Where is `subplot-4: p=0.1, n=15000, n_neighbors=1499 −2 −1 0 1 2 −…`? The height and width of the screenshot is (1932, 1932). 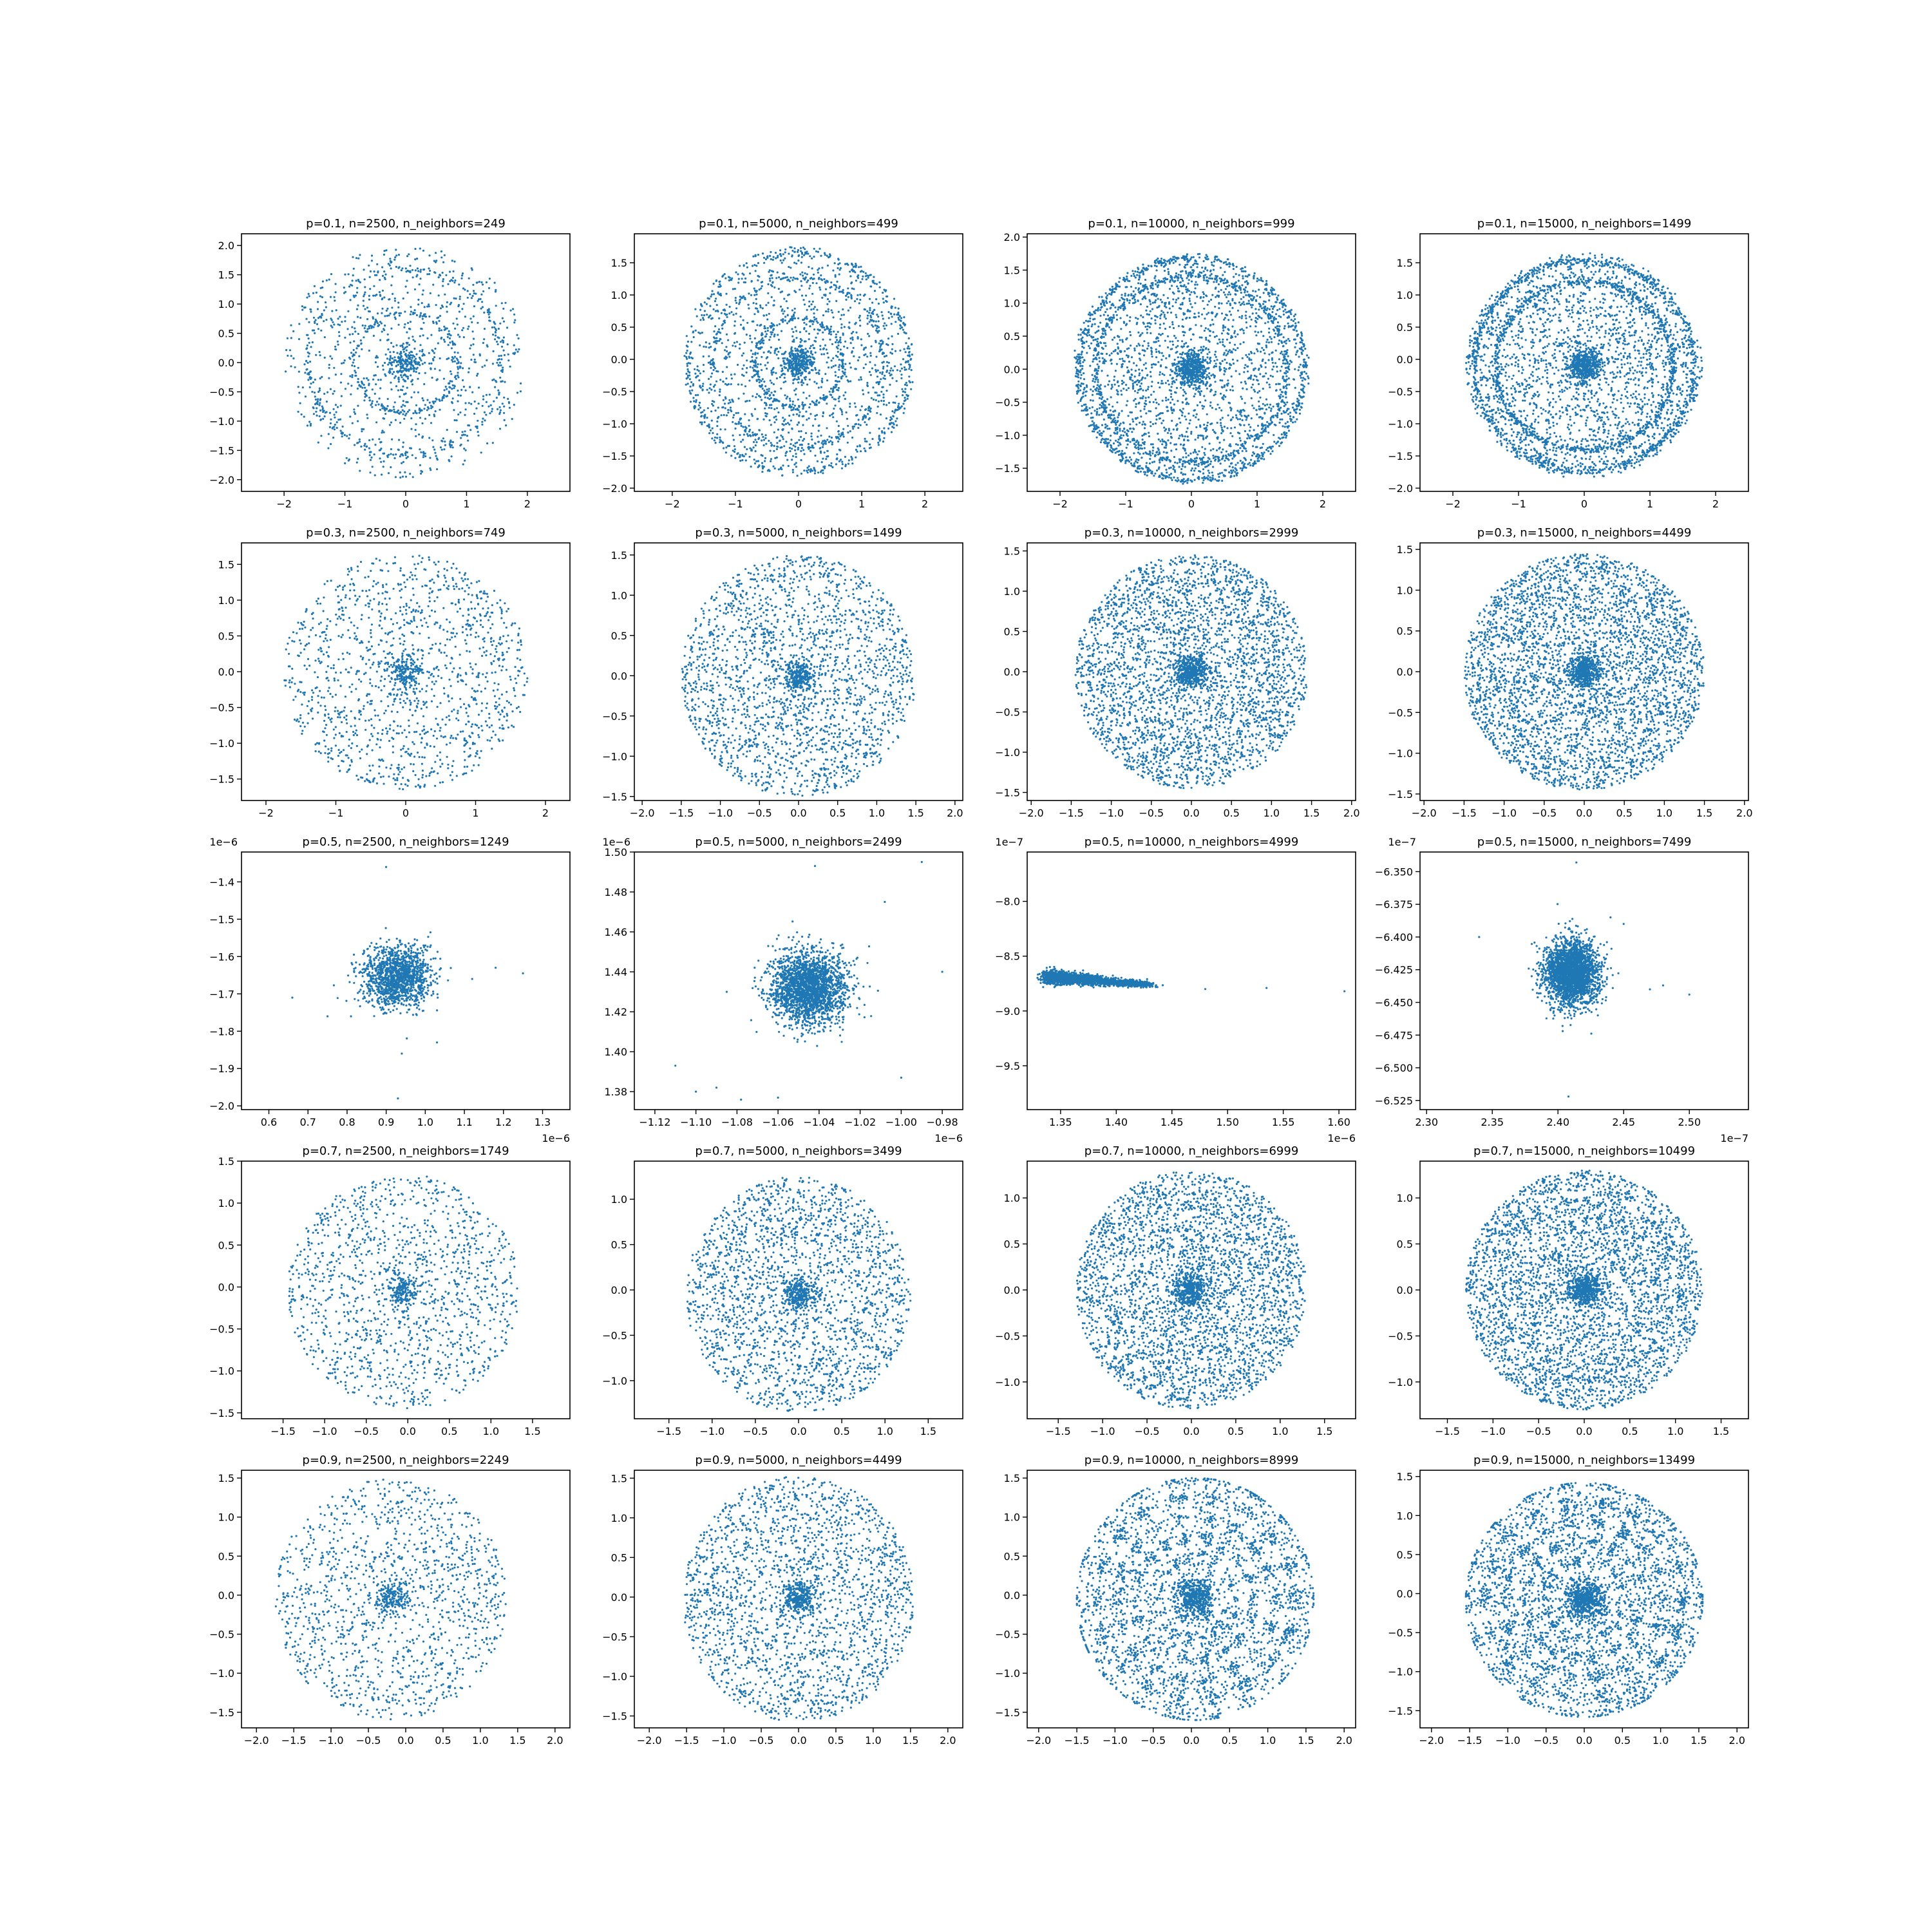
subplot-4: p=0.1, n=15000, n_neighbors=1499 −2 −1 0 1 2 −… is located at coordinates (1568, 364).